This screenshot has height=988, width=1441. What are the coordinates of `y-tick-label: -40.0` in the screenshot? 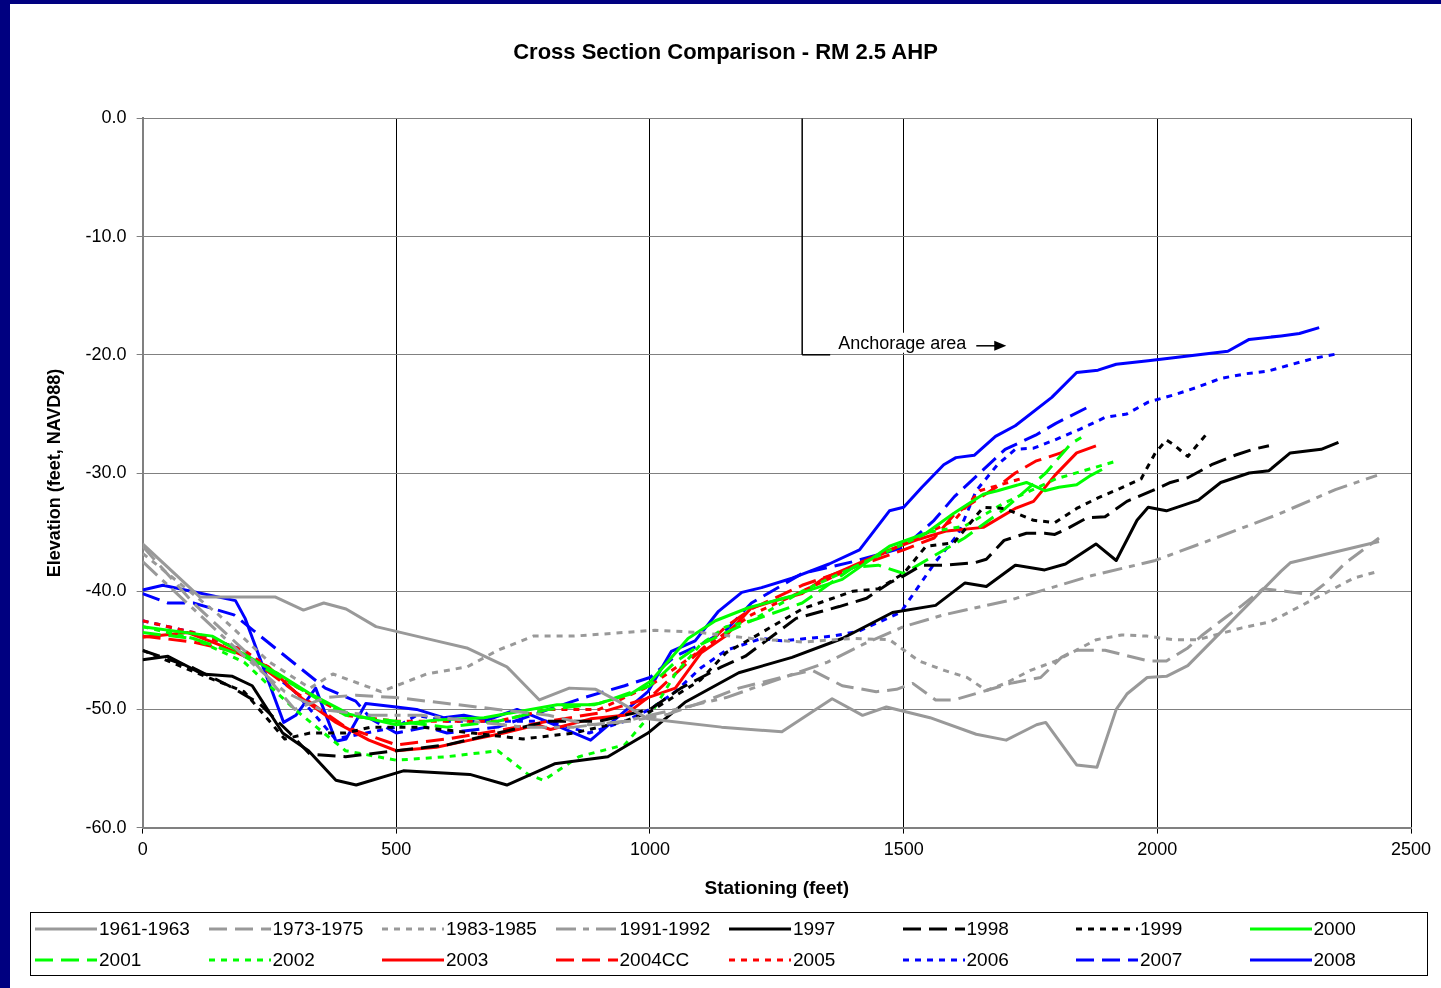 It's located at (106, 590).